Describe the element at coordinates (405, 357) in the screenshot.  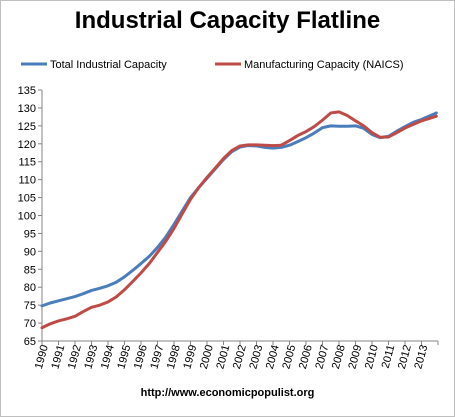
I see `x-tick-label: 2012` at that location.